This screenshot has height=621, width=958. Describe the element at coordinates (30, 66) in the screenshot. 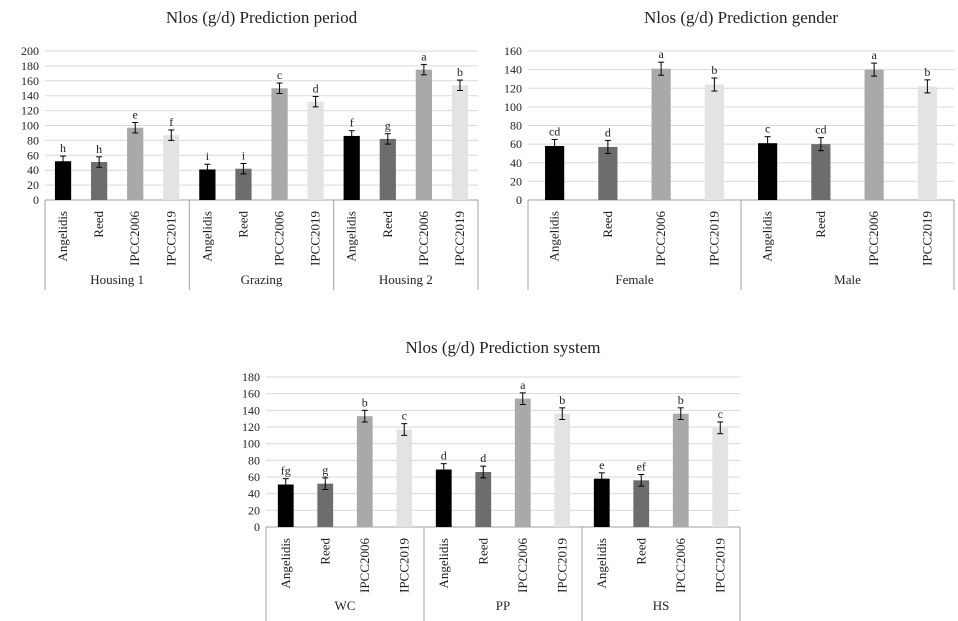

I see `y-tick-label: 180` at that location.